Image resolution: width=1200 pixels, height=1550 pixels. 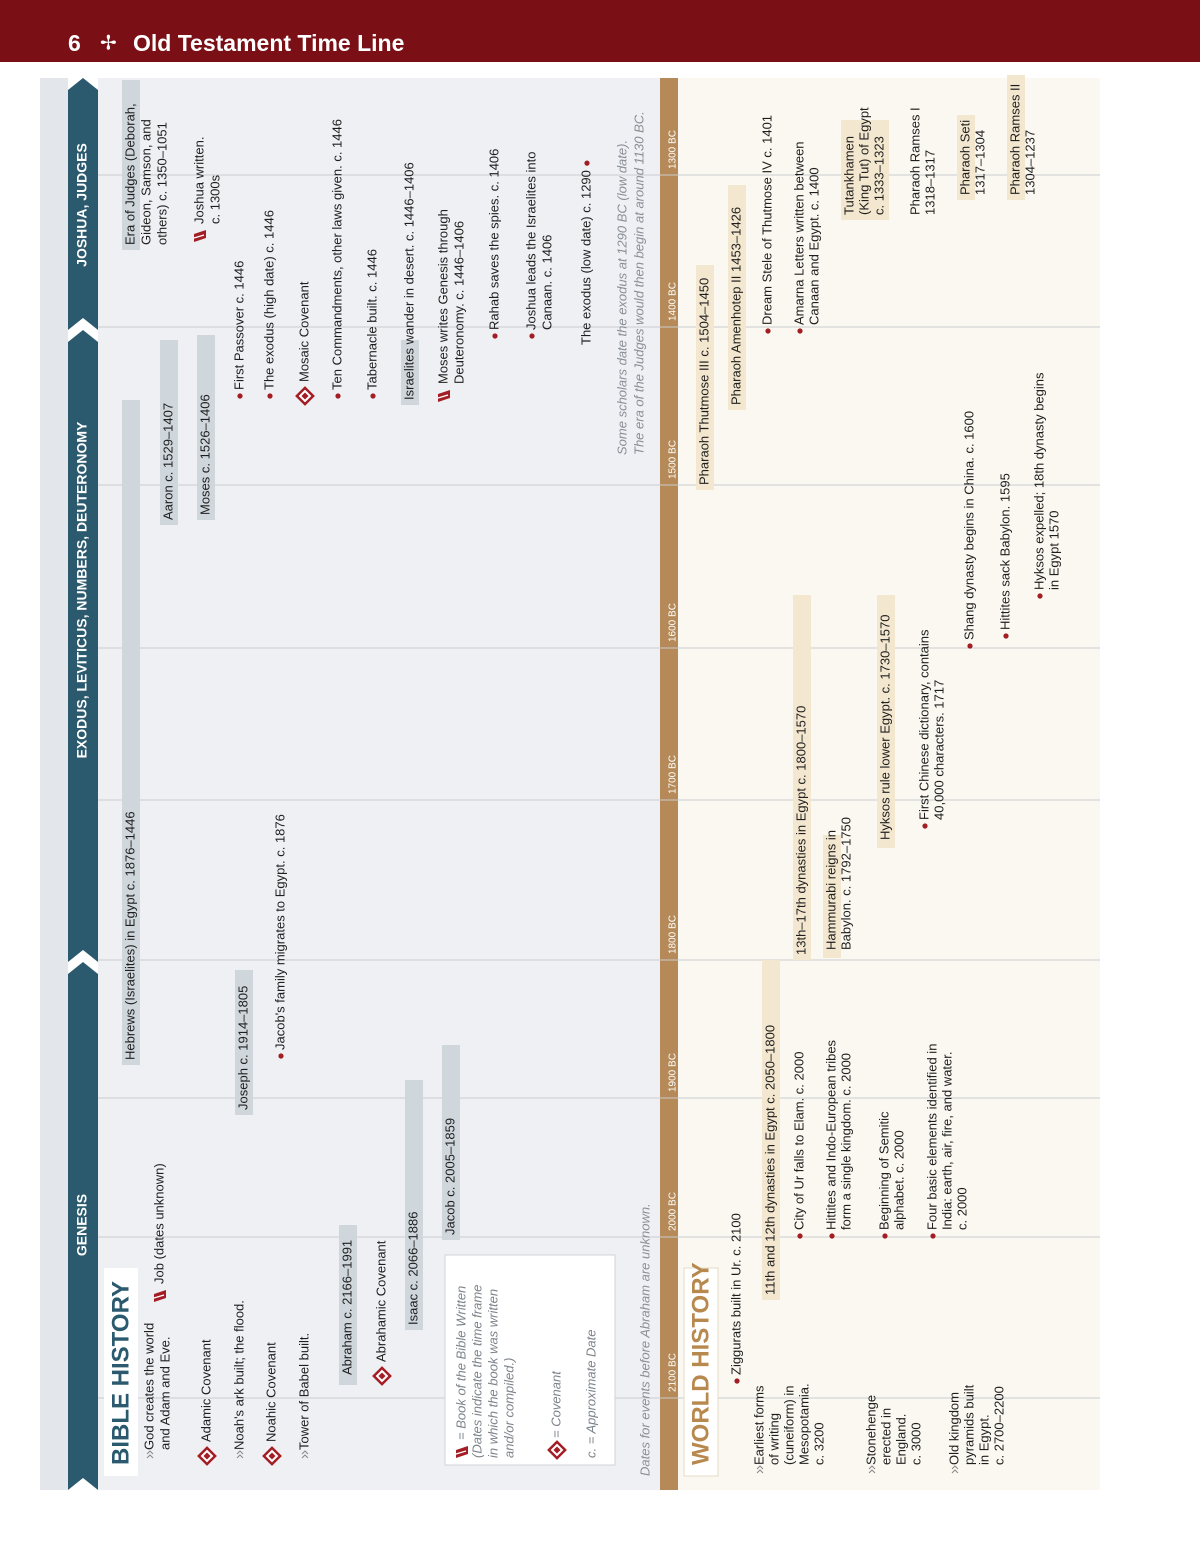 I want to click on event-text: Tower of Babel built., so click(x=303, y=1391).